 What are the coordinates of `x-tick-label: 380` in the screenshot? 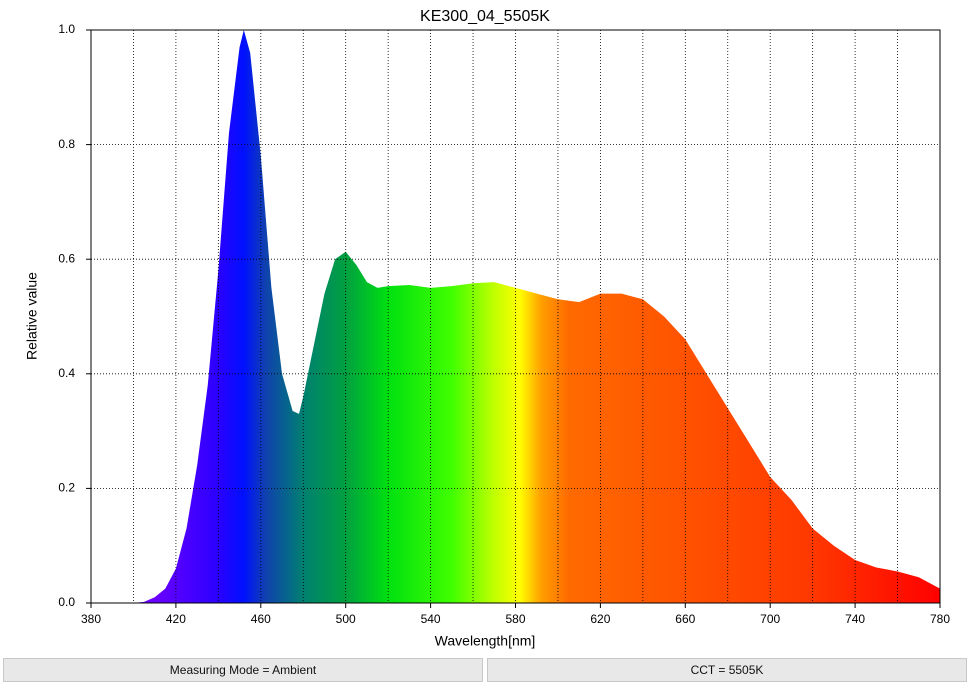 It's located at (91, 619).